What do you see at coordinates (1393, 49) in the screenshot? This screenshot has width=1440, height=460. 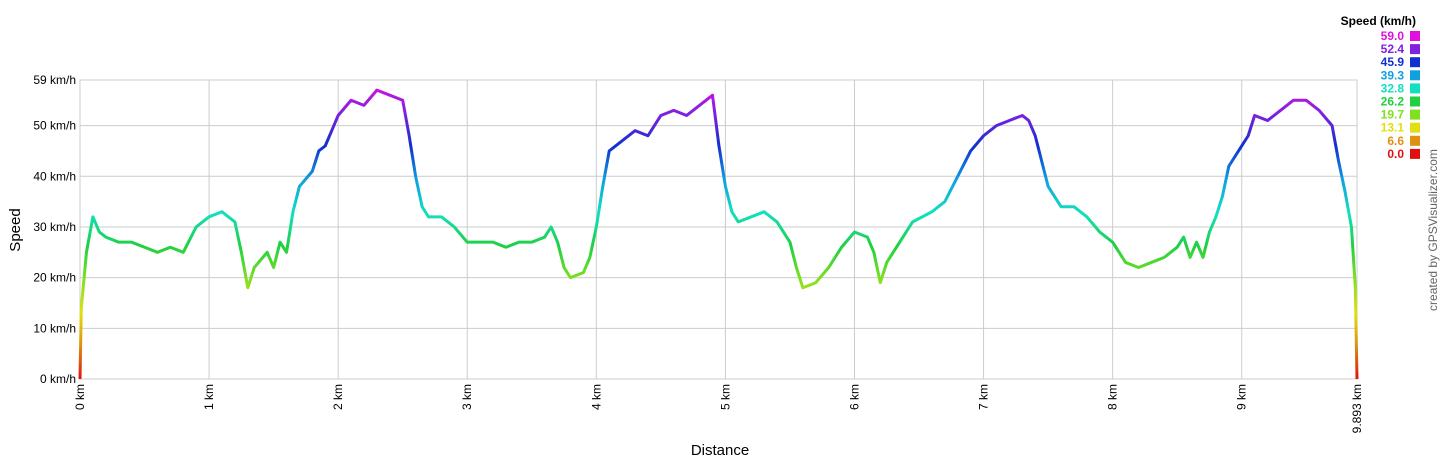 I see `legend-label: 52.4` at bounding box center [1393, 49].